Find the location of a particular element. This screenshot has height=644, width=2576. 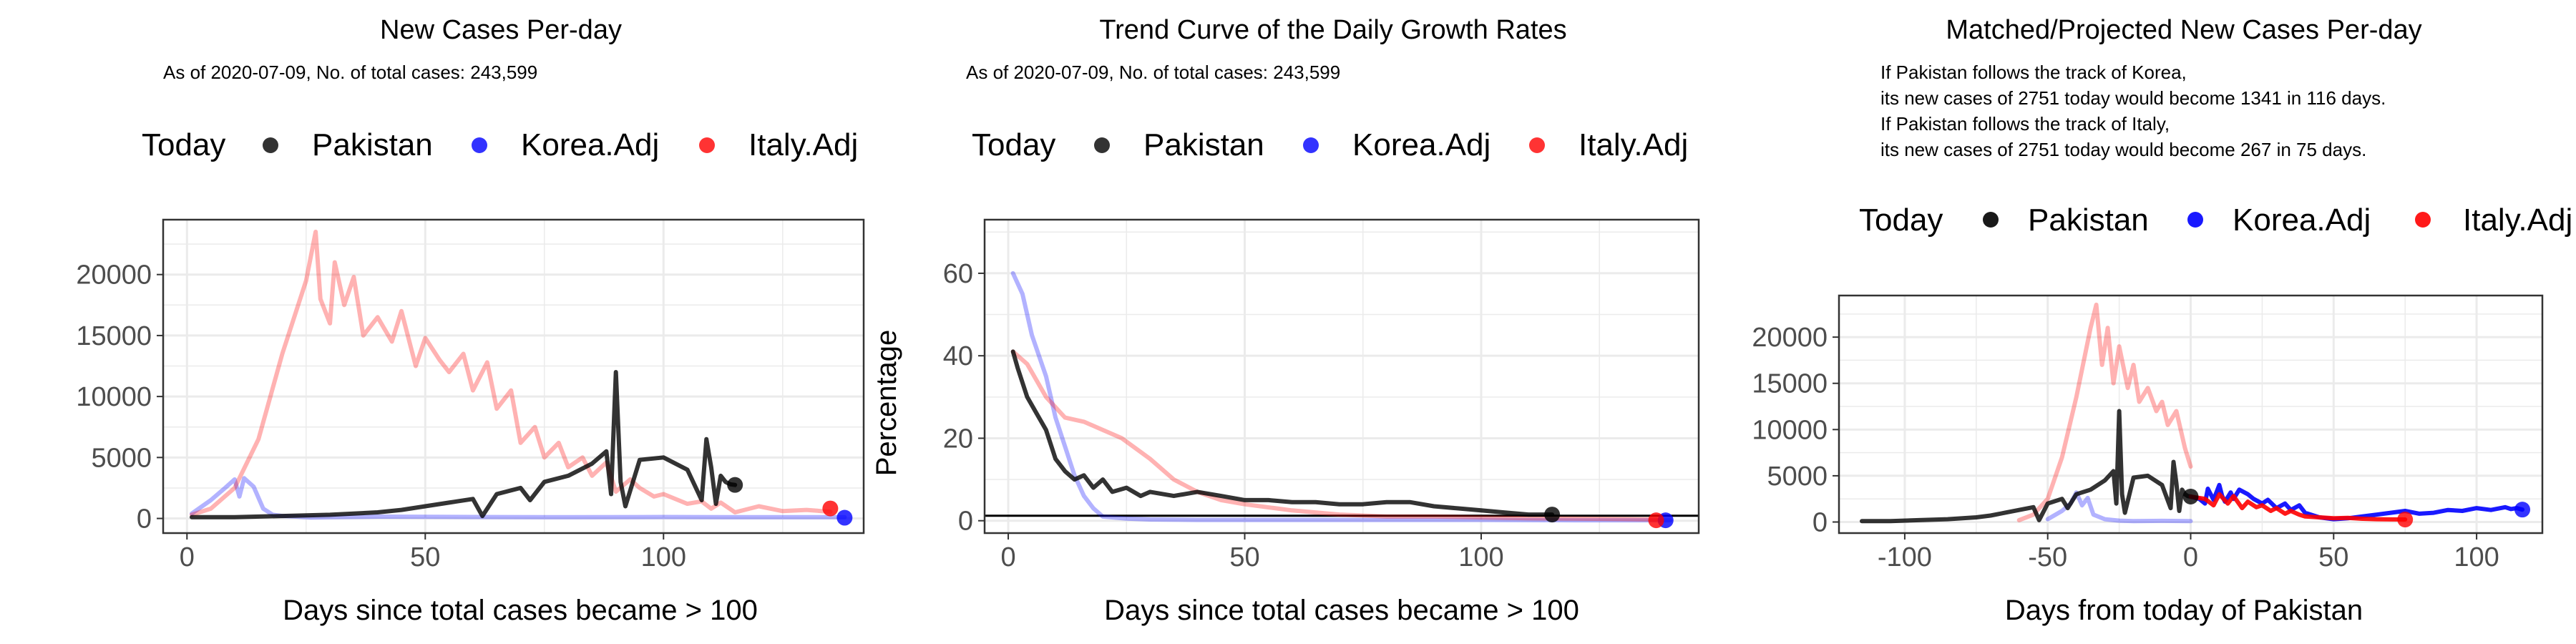

panel-3-plot-area is located at coordinates (2191, 414).